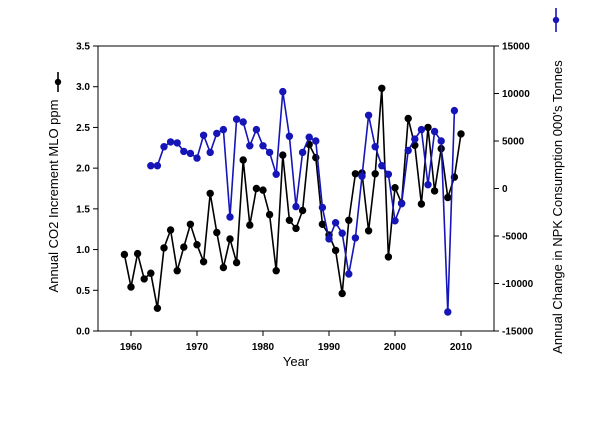 The height and width of the screenshot is (421, 616). Describe the element at coordinates (83, 250) in the screenshot. I see `left-tick-label: 1.0` at that location.